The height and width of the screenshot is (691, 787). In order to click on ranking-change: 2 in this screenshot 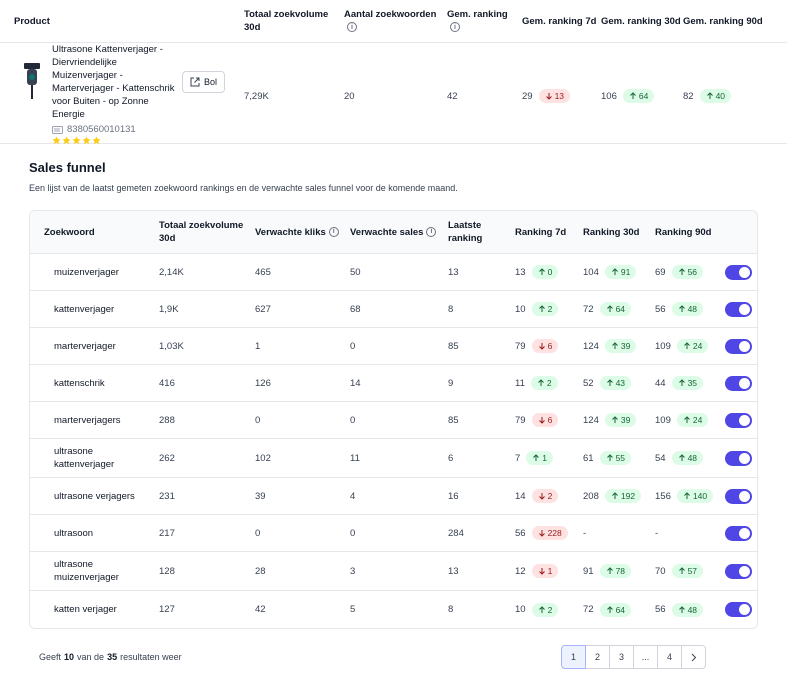, I will do `click(545, 609)`.